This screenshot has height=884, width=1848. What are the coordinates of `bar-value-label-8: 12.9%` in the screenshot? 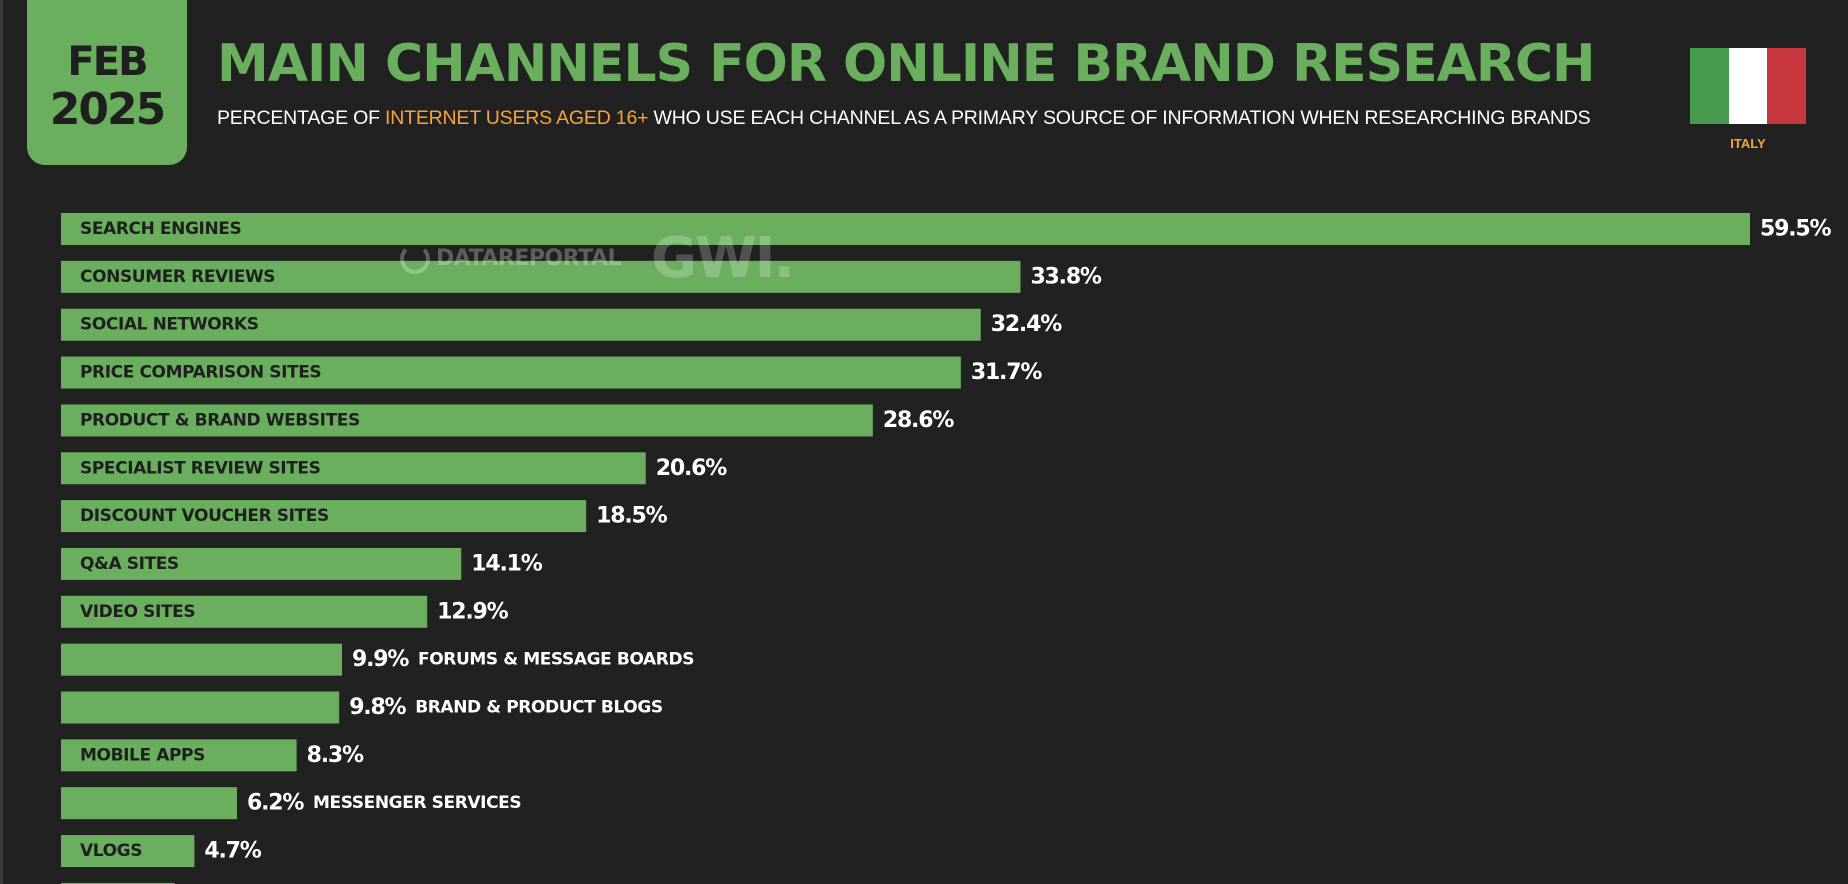 It's located at (472, 611).